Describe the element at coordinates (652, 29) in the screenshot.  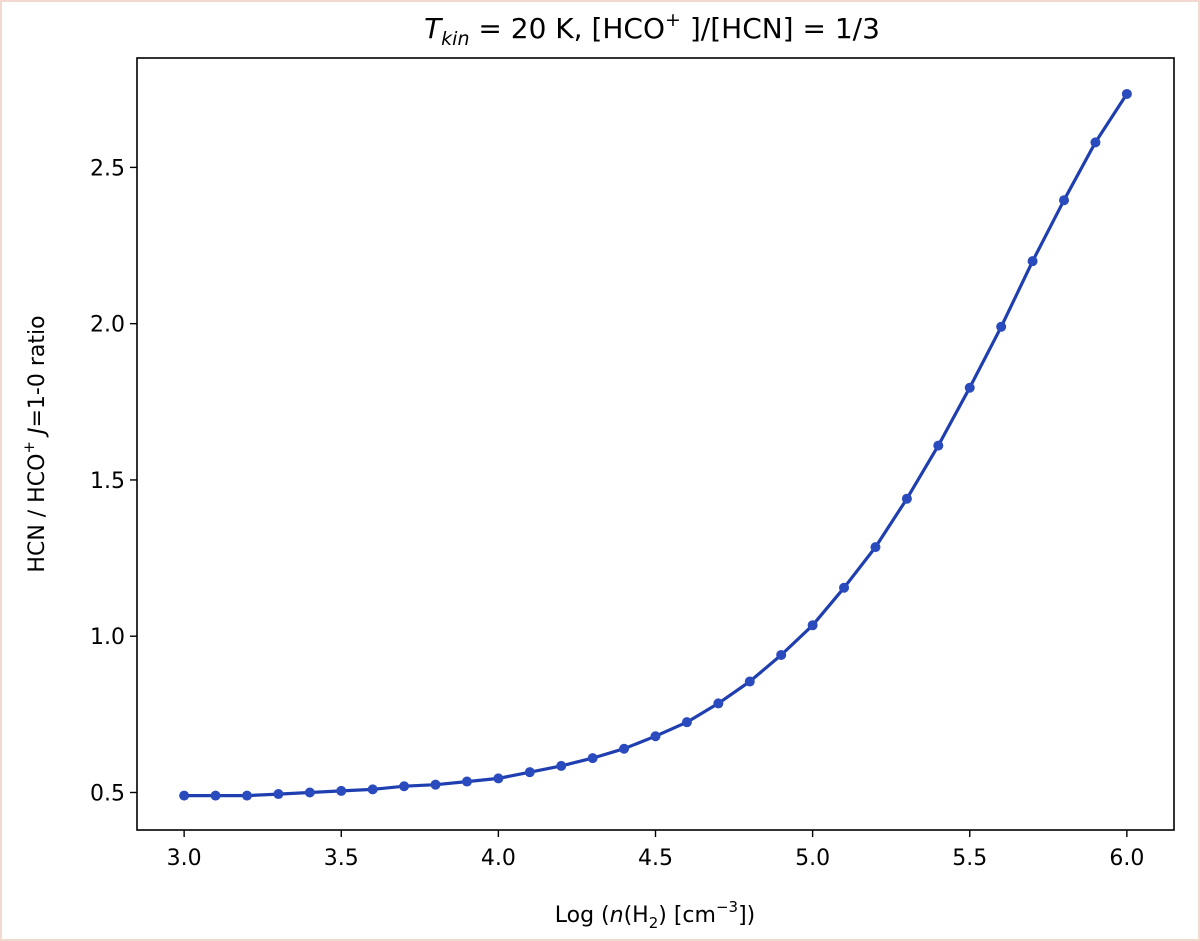
I see `chart-title: Tkin = 20 K, [HCO+ ]/[HCN] = 1/3` at that location.